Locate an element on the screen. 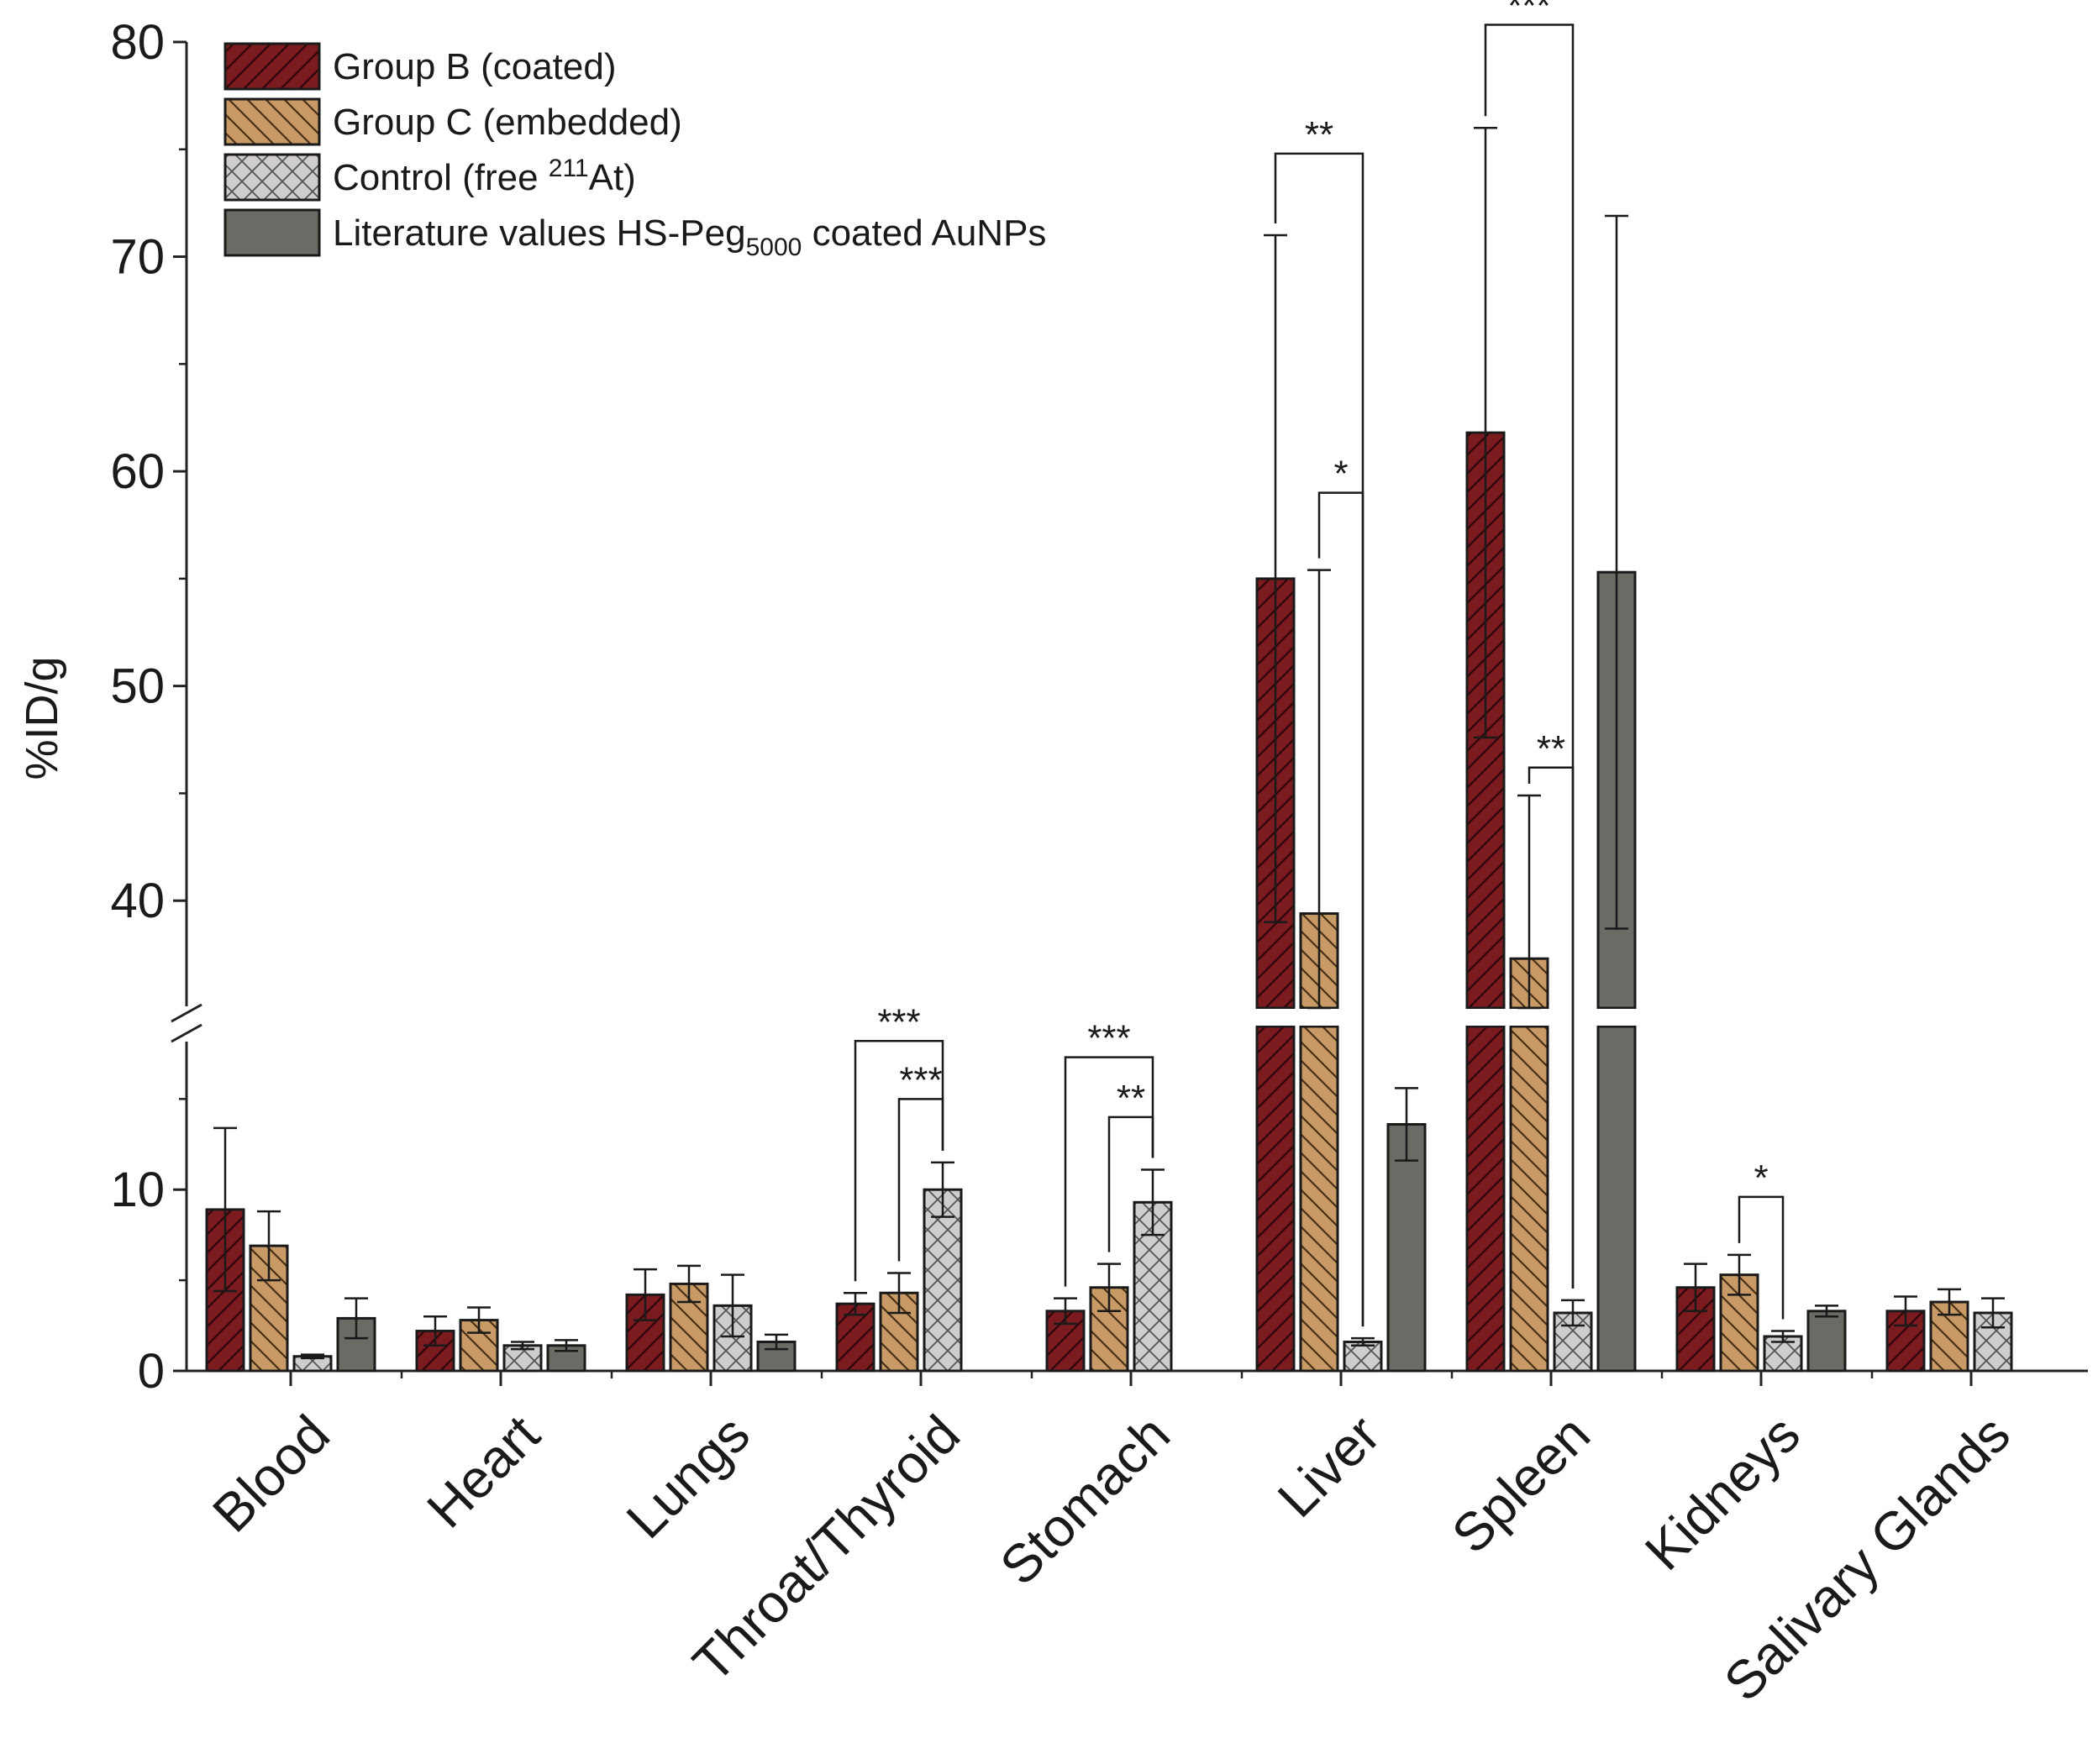  y-tick-label: 80 is located at coordinates (138, 42).